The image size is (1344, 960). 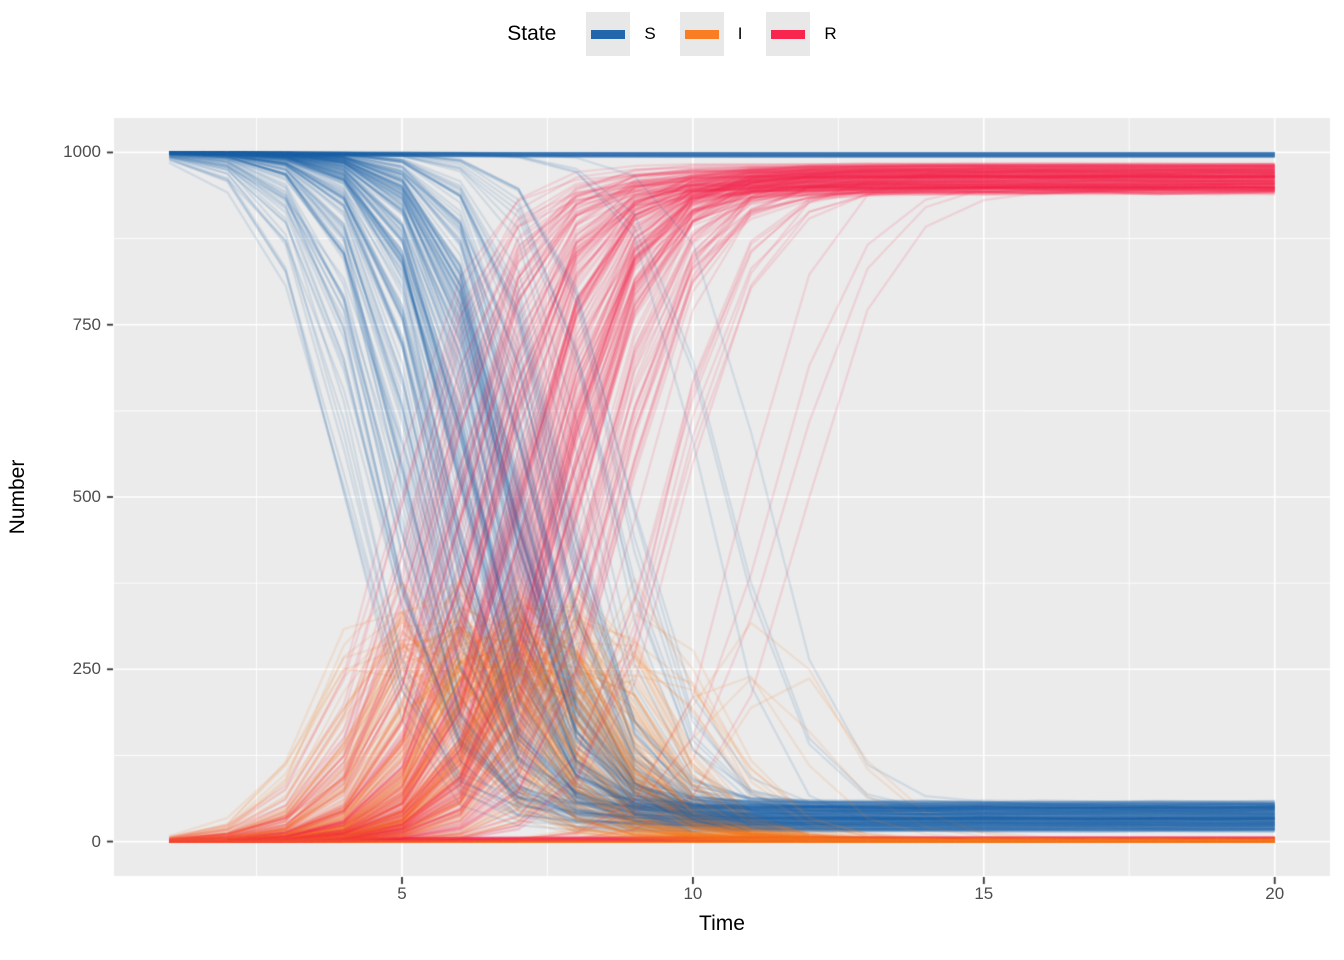 I want to click on x-tick-label: 15, so click(x=984, y=893).